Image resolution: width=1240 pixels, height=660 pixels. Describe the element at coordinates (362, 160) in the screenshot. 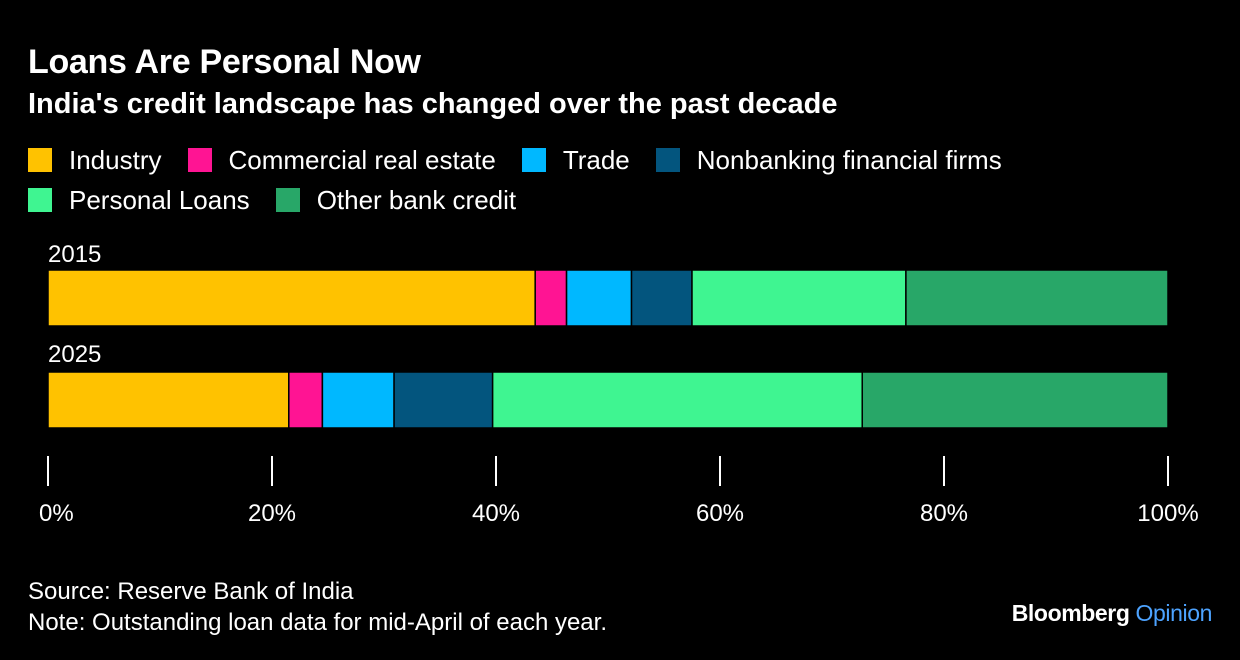

I see `legend-label: Commercial real estate` at that location.